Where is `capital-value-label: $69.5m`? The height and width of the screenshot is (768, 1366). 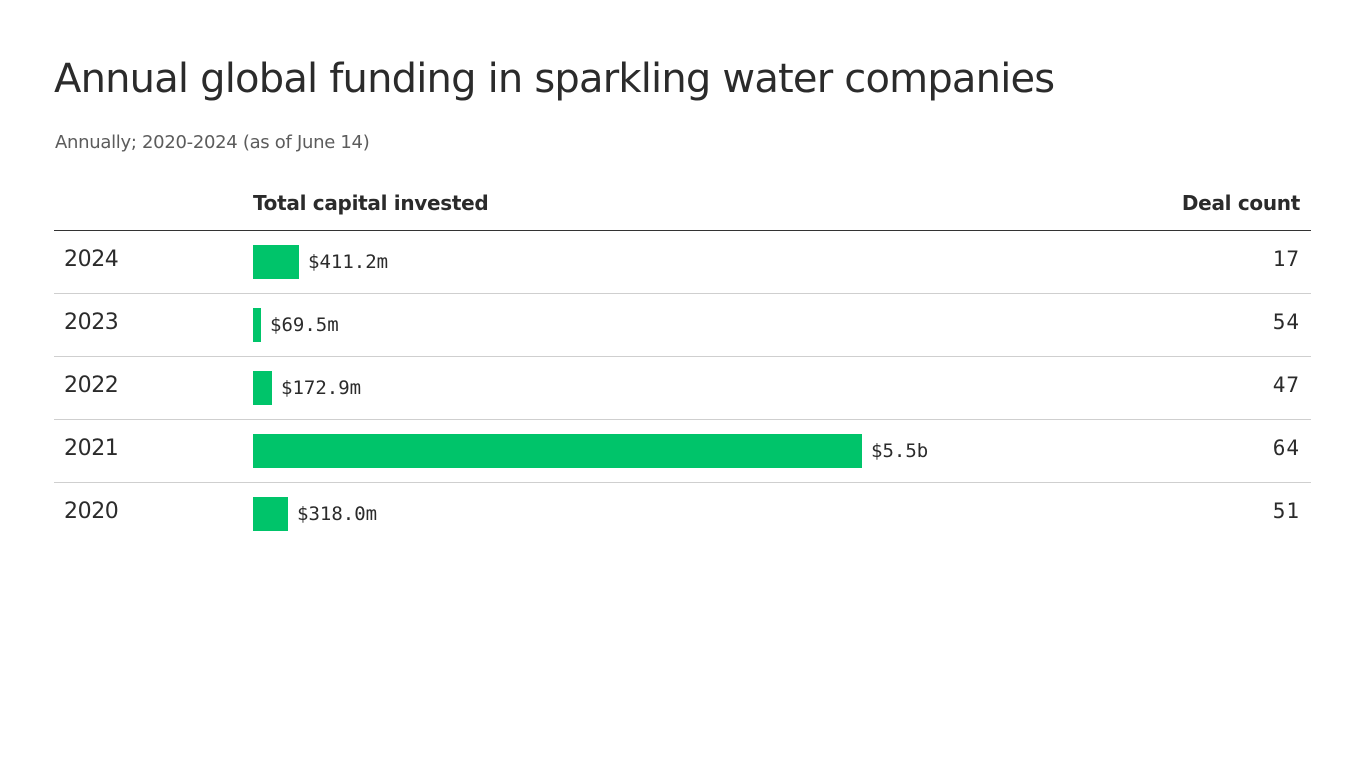 capital-value-label: $69.5m is located at coordinates (304, 325).